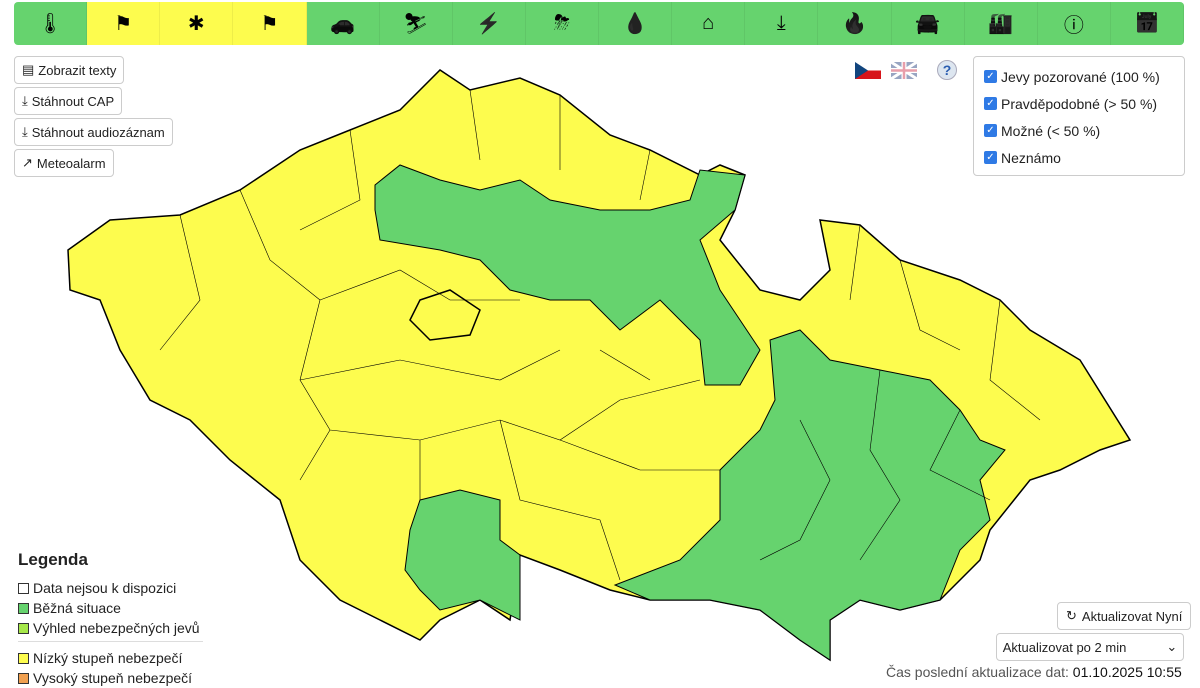  Describe the element at coordinates (73, 101) in the screenshot. I see `download-cap-label: Stáhnout CAP` at that location.